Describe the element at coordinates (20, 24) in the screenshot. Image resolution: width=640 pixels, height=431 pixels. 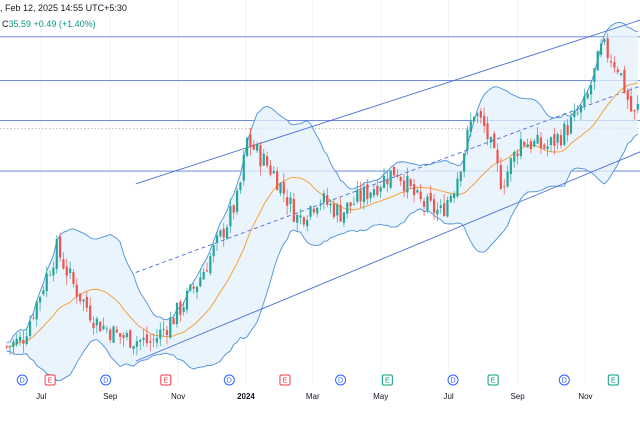
I see `close-value: 35.59` at that location.